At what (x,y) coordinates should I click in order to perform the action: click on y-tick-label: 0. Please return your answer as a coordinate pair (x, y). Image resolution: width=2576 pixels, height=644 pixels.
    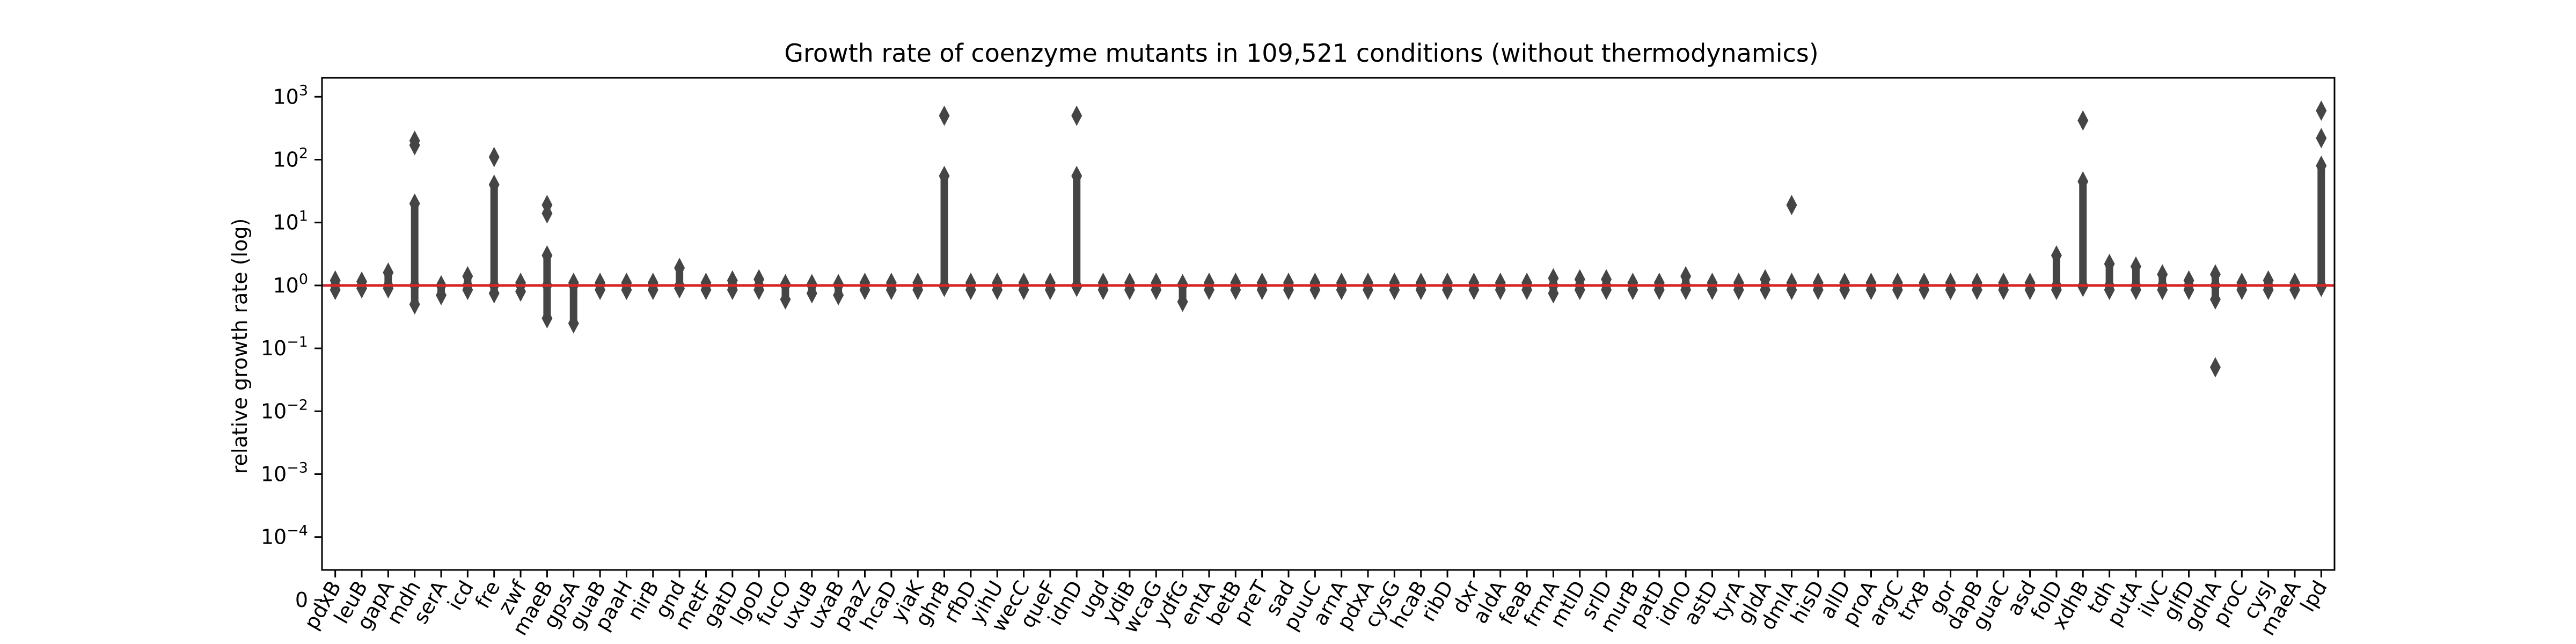
    Looking at the image, I should click on (301, 600).